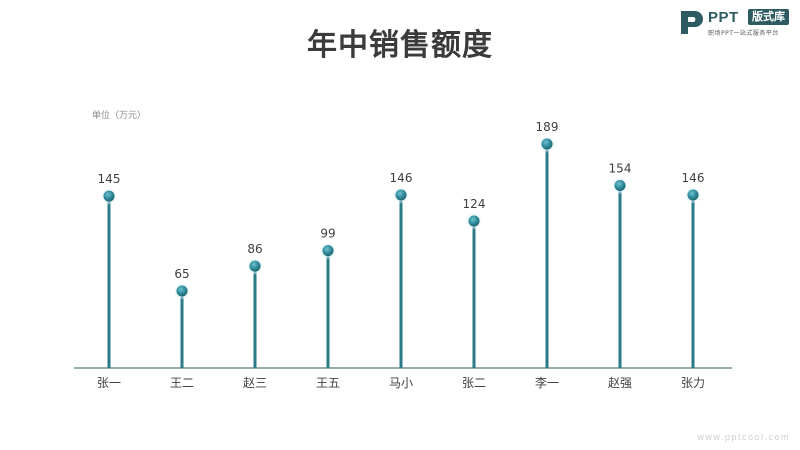 This screenshot has width=800, height=450. Describe the element at coordinates (109, 383) in the screenshot. I see `category-label-0: 张一` at that location.